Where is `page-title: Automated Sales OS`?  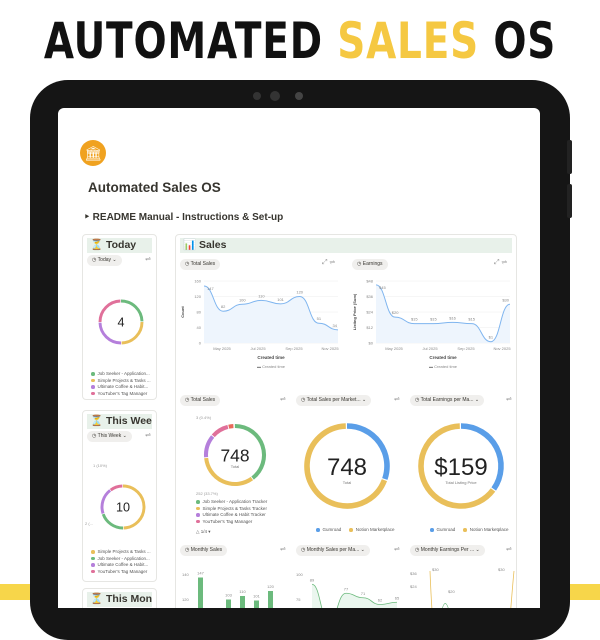
page-title: Automated Sales OS is located at coordinates (154, 187).